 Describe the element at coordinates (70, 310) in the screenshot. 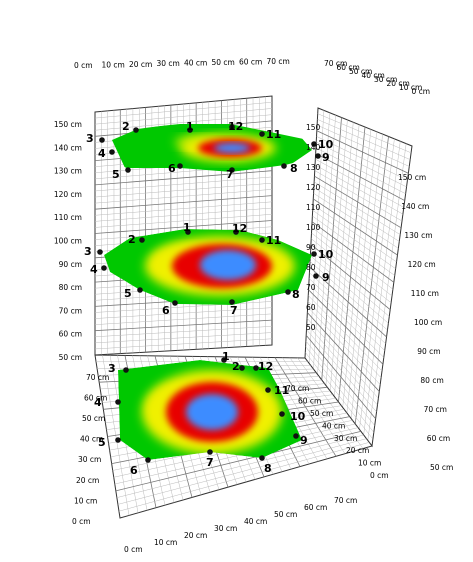

I see `height-tick-label: 70 cm` at that location.